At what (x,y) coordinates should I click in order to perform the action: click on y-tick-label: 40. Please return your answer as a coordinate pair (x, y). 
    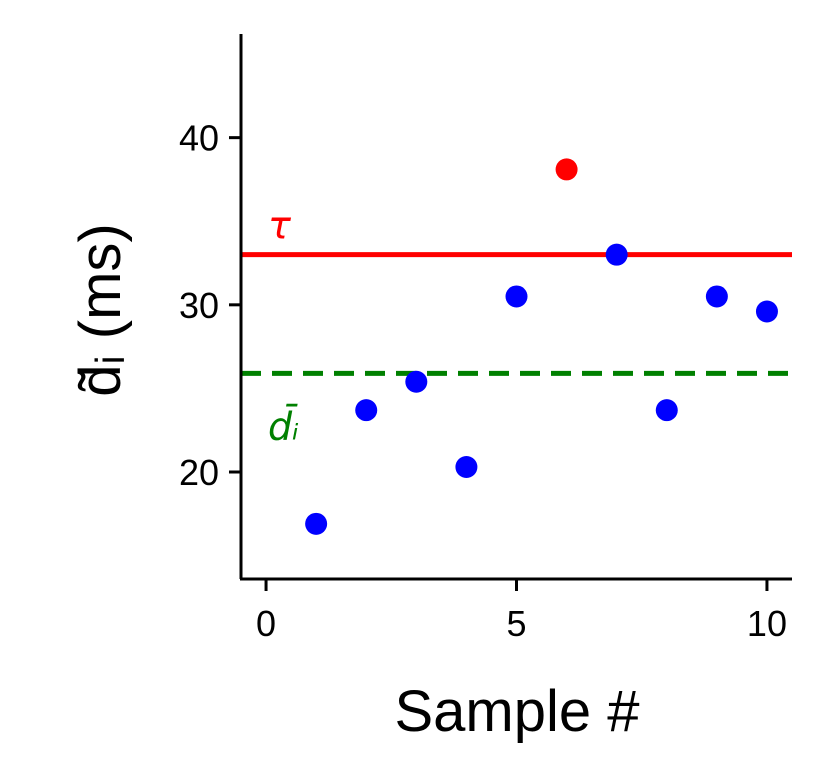
    Looking at the image, I should click on (199, 138).